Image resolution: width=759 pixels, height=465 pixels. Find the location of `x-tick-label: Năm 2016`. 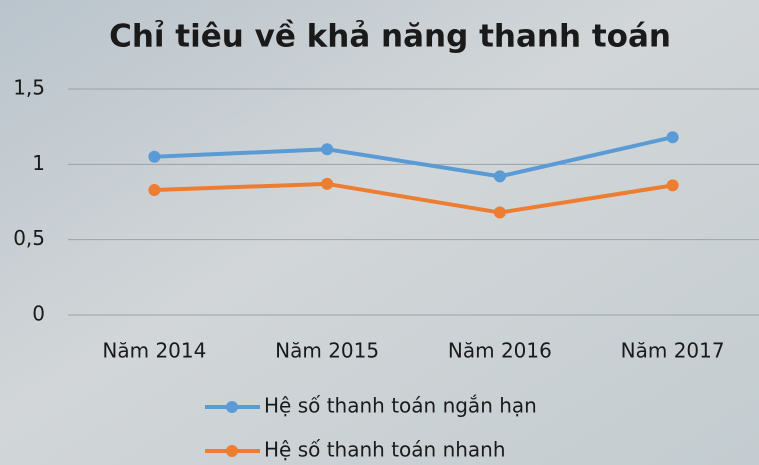

x-tick-label: Năm 2016 is located at coordinates (500, 351).